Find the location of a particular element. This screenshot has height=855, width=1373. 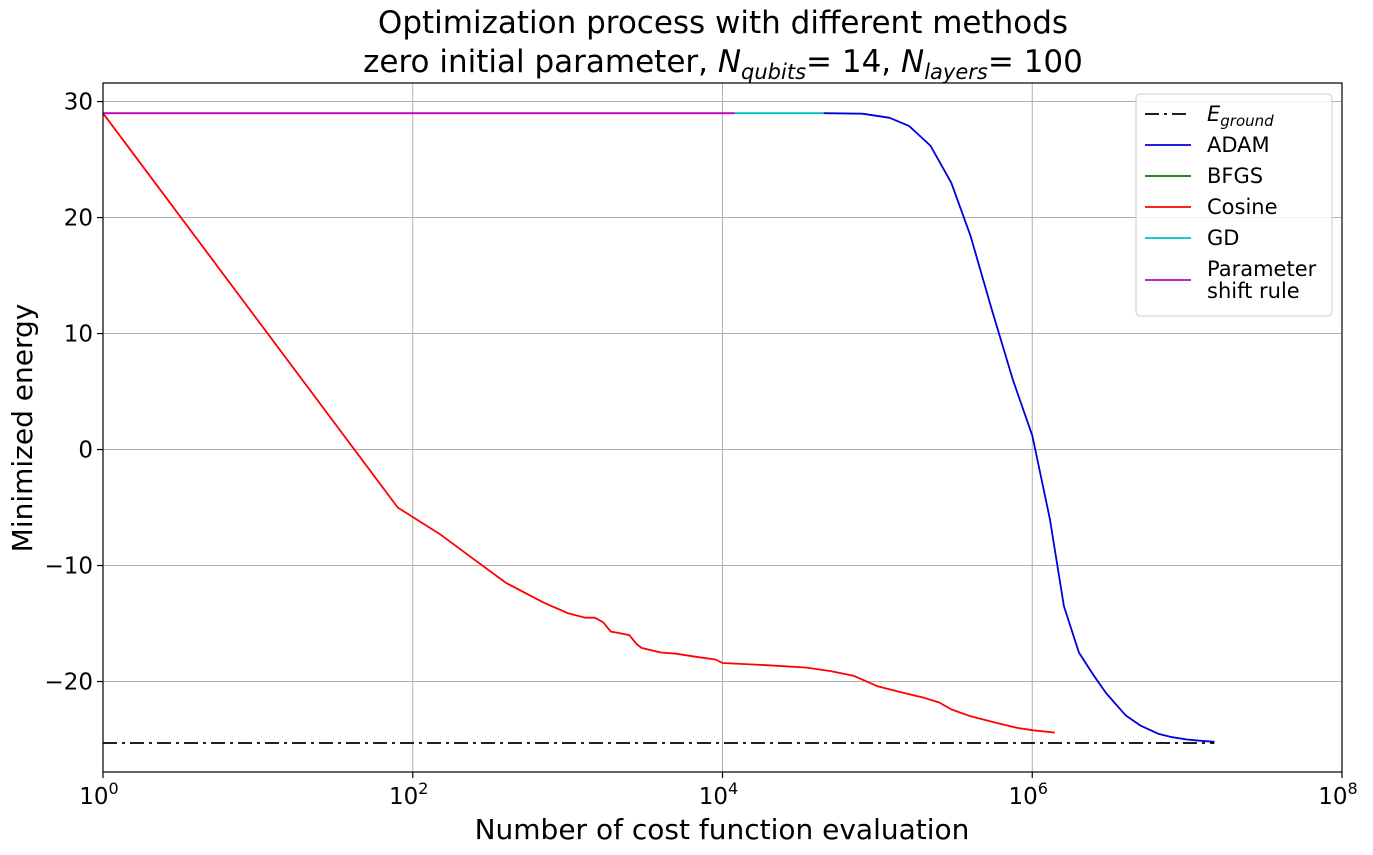

x-tick-label: 10⁶ is located at coordinates (1028, 794).